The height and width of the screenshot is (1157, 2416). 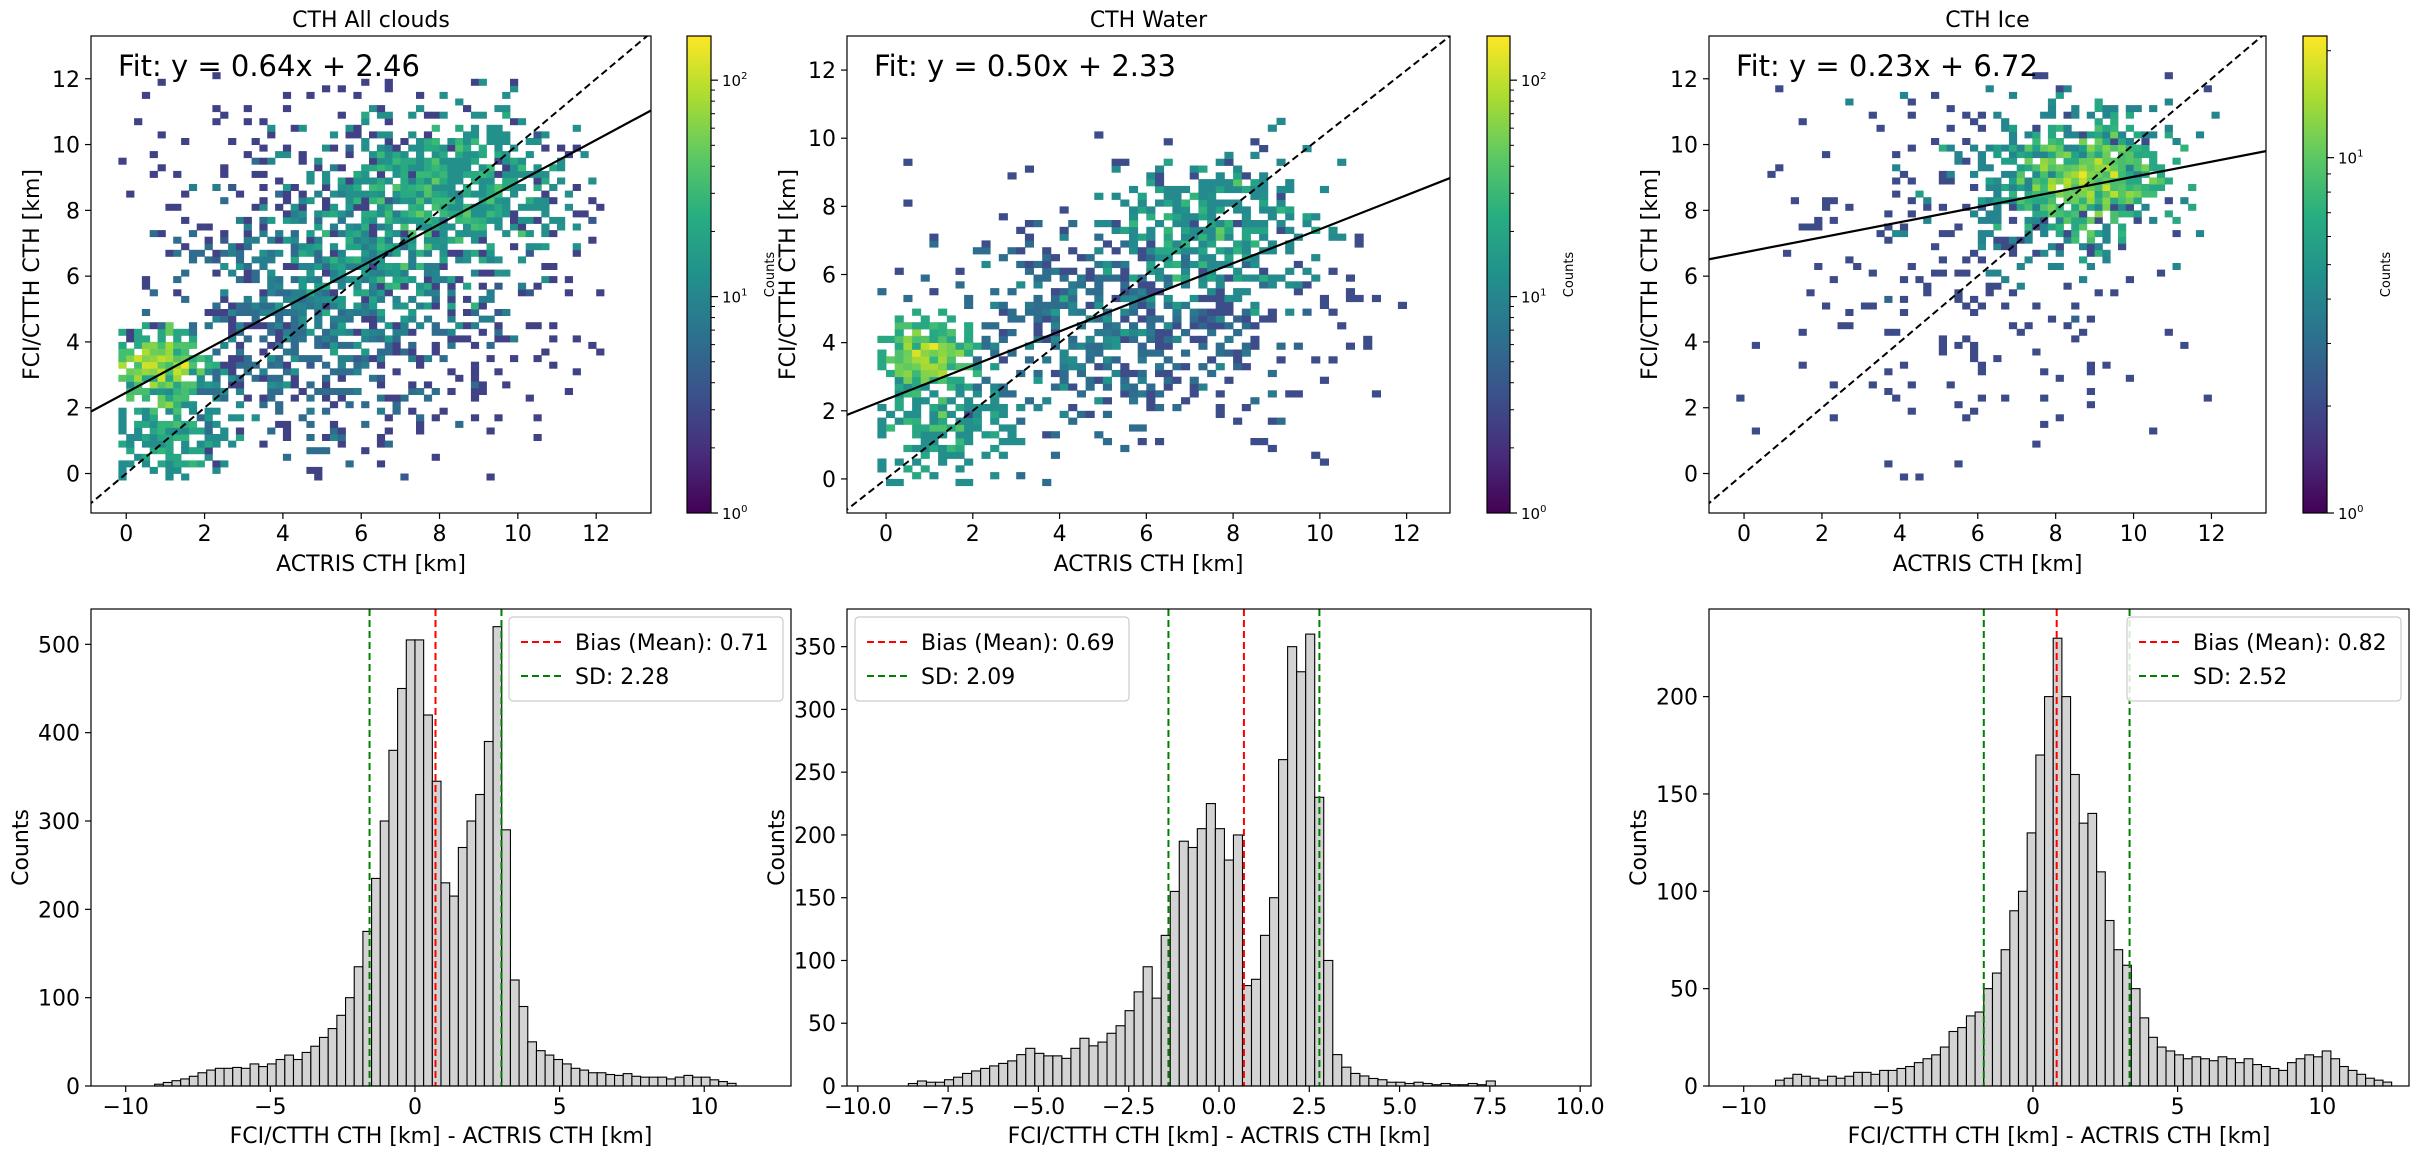 What do you see at coordinates (1978, 276) in the screenshot?
I see `heatmap-cells` at bounding box center [1978, 276].